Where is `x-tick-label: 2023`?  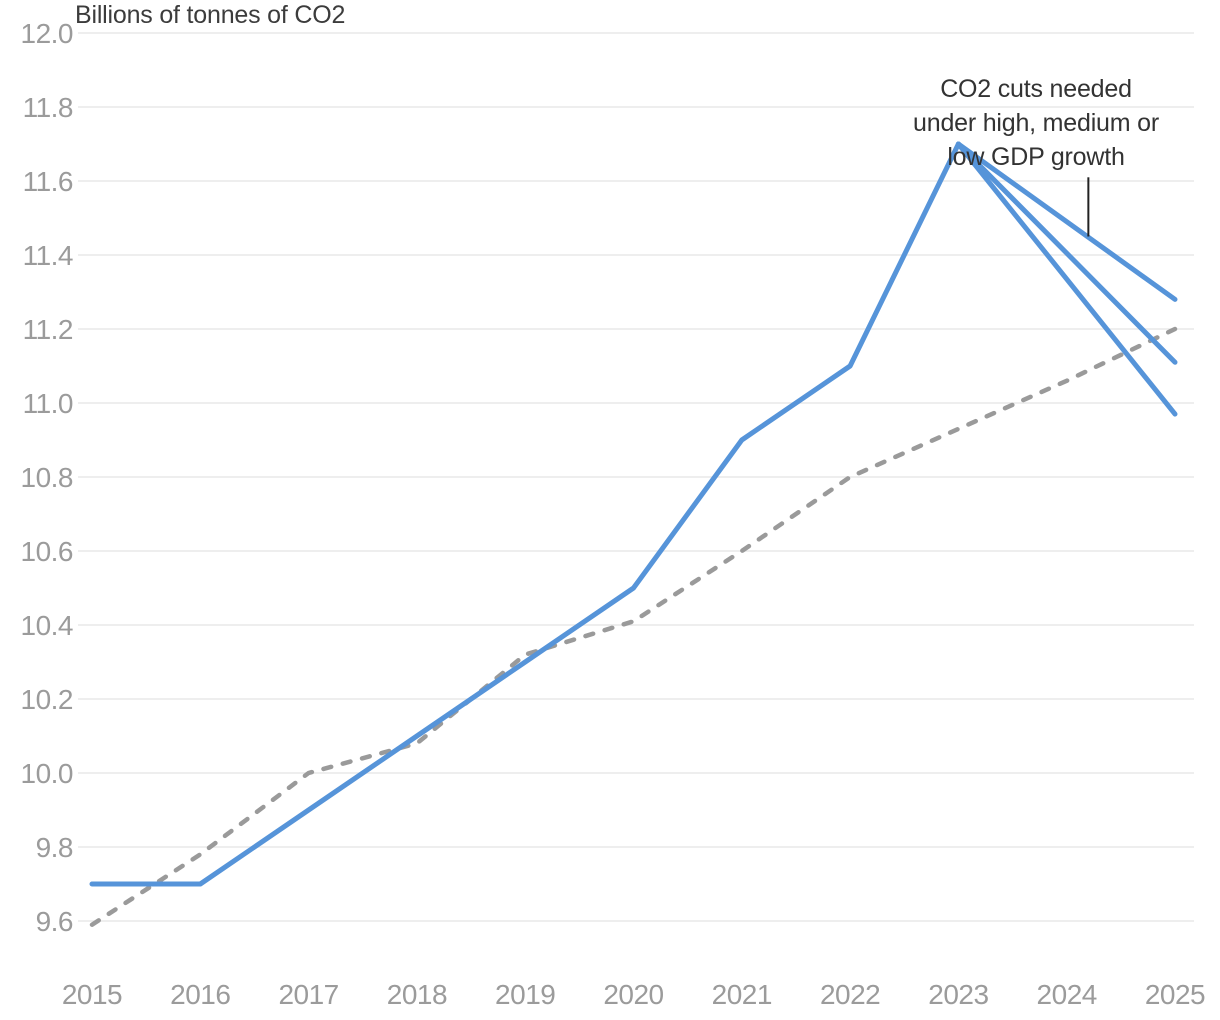 x-tick-label: 2023 is located at coordinates (958, 994).